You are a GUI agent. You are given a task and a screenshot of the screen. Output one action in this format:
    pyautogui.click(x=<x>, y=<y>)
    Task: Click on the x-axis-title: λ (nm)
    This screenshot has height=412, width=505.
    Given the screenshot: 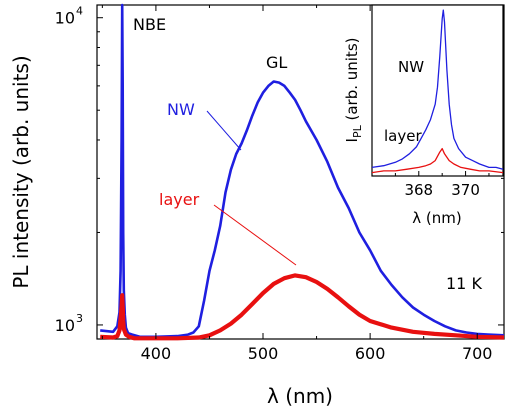 What is the action you would take?
    pyautogui.click(x=300, y=396)
    